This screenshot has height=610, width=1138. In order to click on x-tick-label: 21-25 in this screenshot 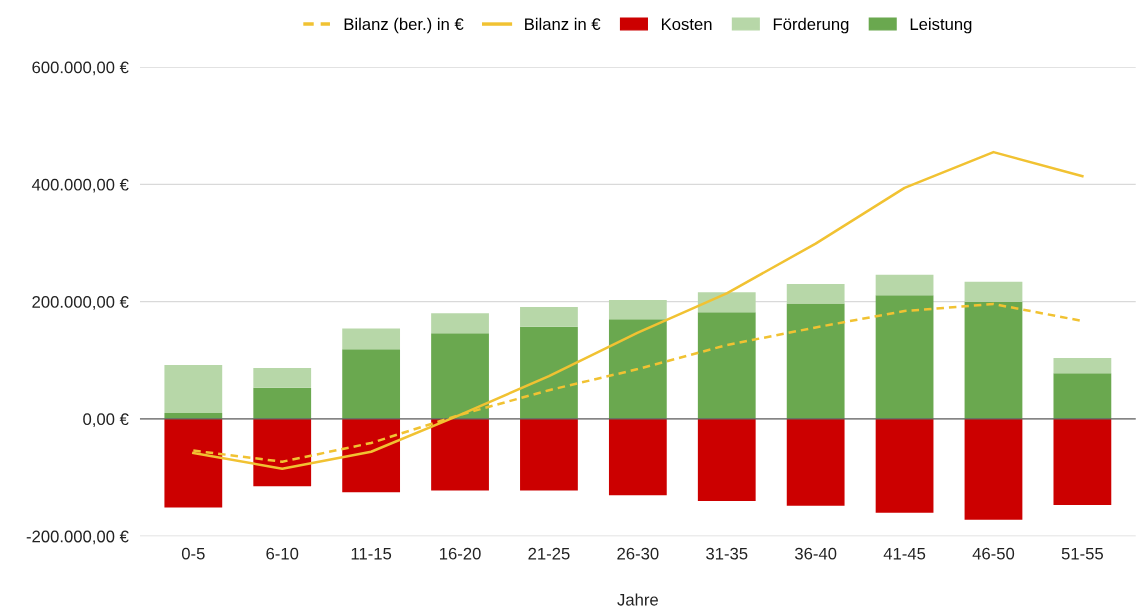, I will do `click(549, 553)`.